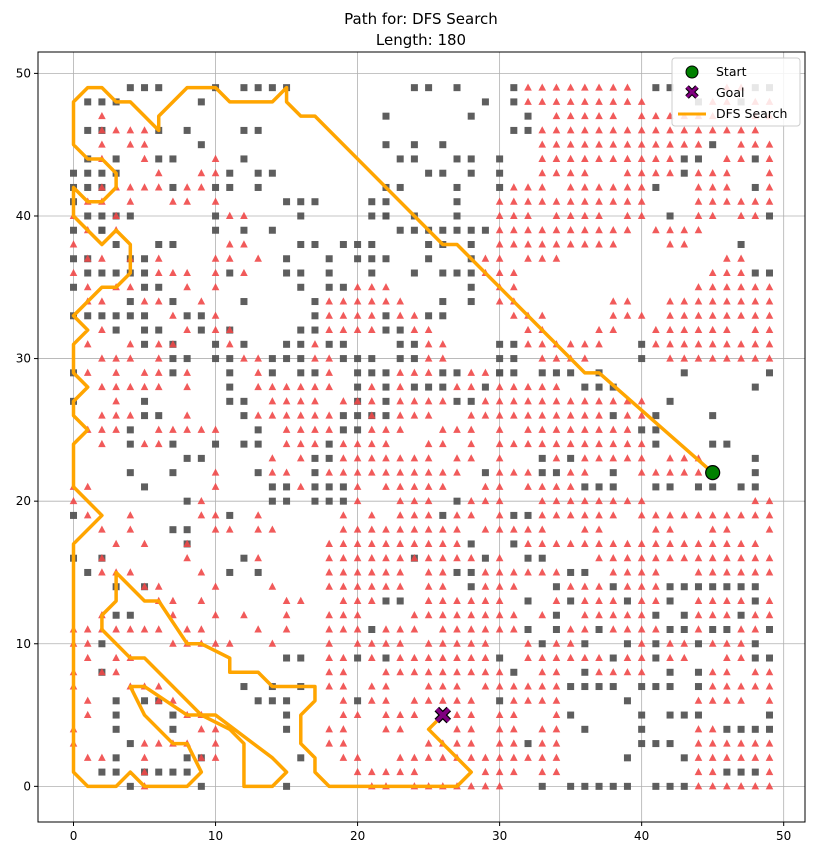  Describe the element at coordinates (421, 40) in the screenshot. I see `chart-subtitle: Length: 180` at that location.